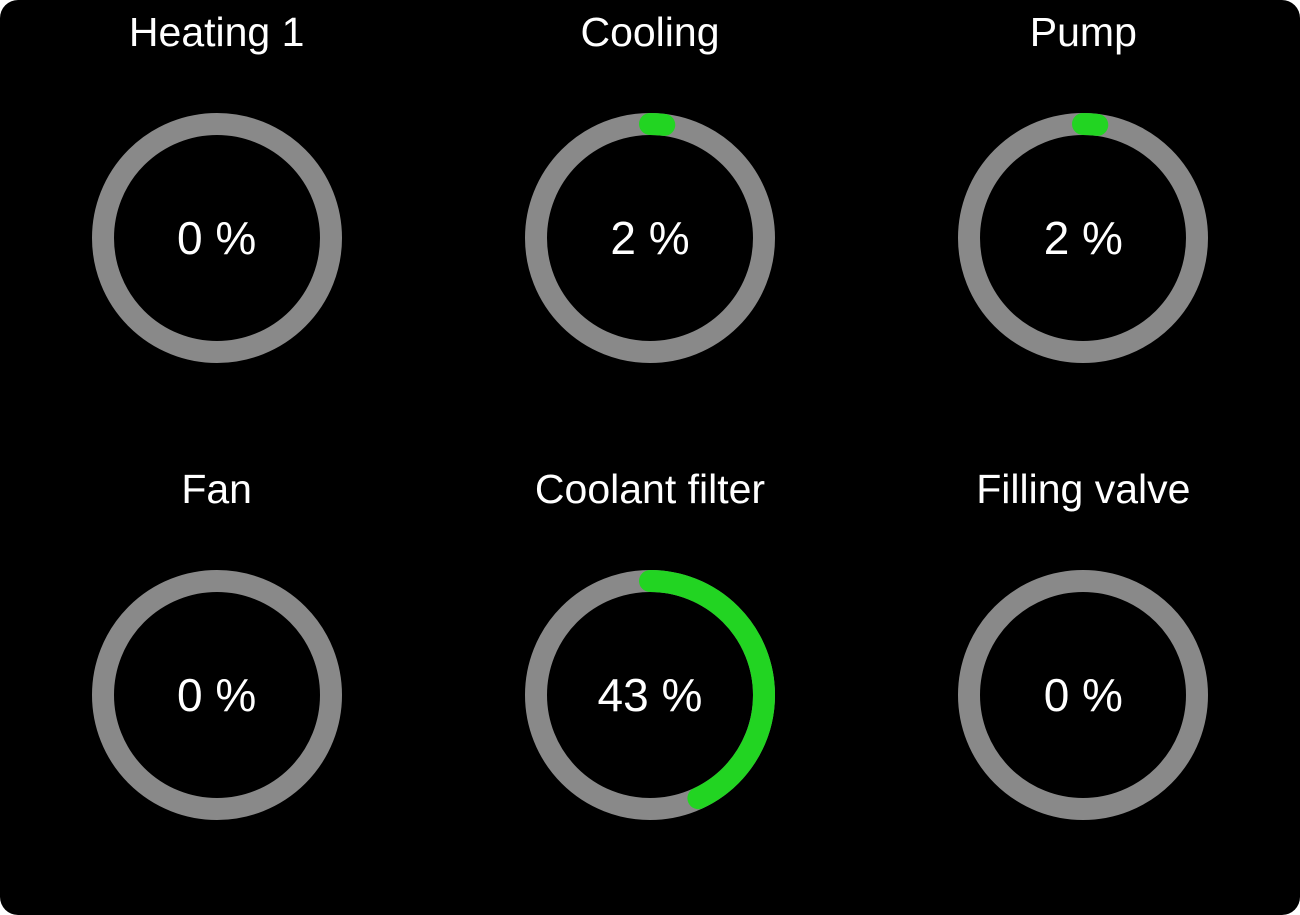 This screenshot has width=1300, height=915. I want to click on gauge-ring-fan: 0 %, so click(216, 695).